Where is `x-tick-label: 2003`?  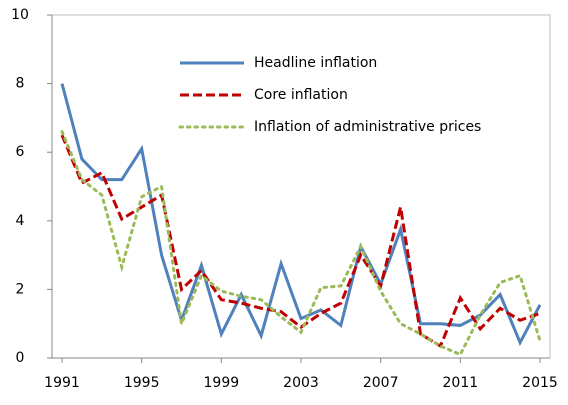 x-tick-label: 2003 is located at coordinates (301, 383).